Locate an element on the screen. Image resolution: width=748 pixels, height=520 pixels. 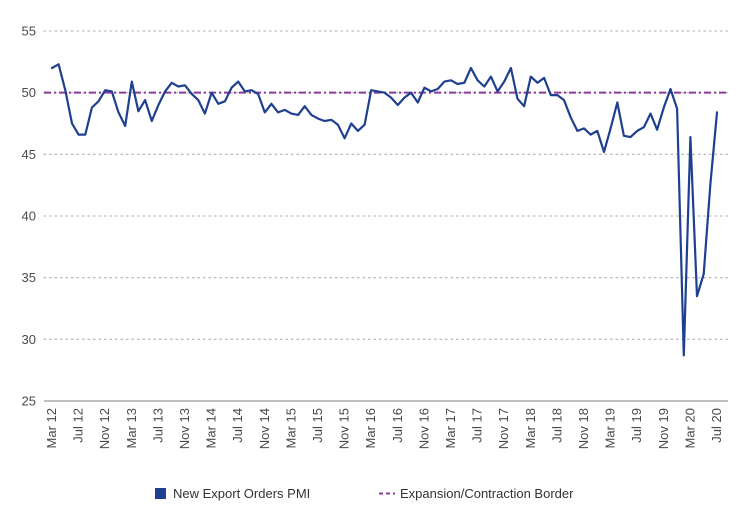
y-tick-label: 40 is located at coordinates (29, 216).